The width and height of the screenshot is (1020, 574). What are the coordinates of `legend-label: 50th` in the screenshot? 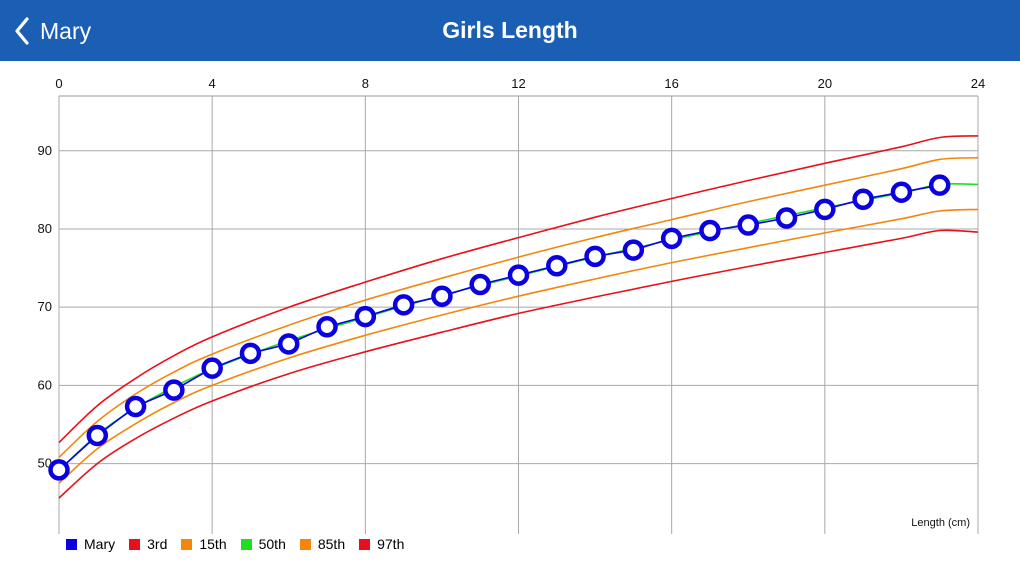 It's located at (272, 544).